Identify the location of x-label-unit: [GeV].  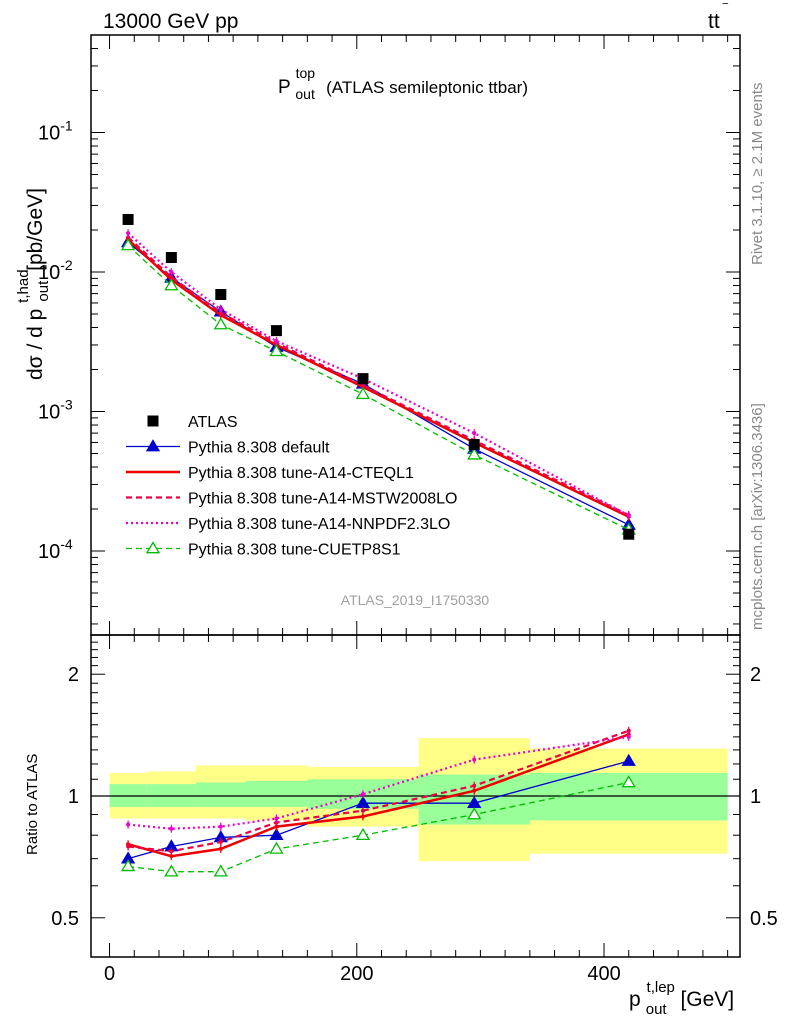
(707, 999).